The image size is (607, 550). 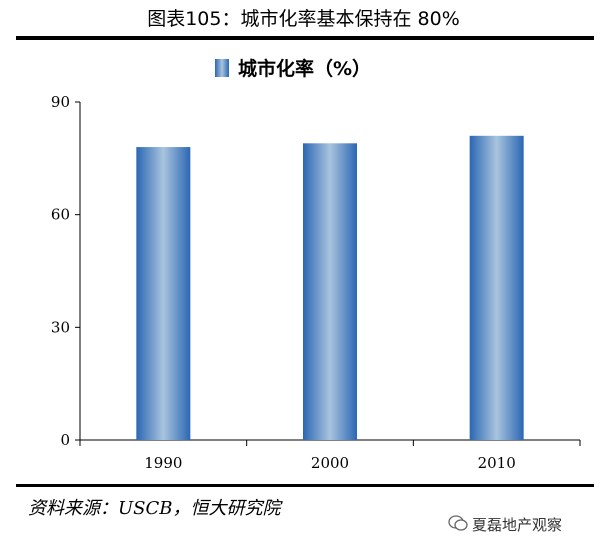 What do you see at coordinates (330, 463) in the screenshot?
I see `x-tick-label: 2000` at bounding box center [330, 463].